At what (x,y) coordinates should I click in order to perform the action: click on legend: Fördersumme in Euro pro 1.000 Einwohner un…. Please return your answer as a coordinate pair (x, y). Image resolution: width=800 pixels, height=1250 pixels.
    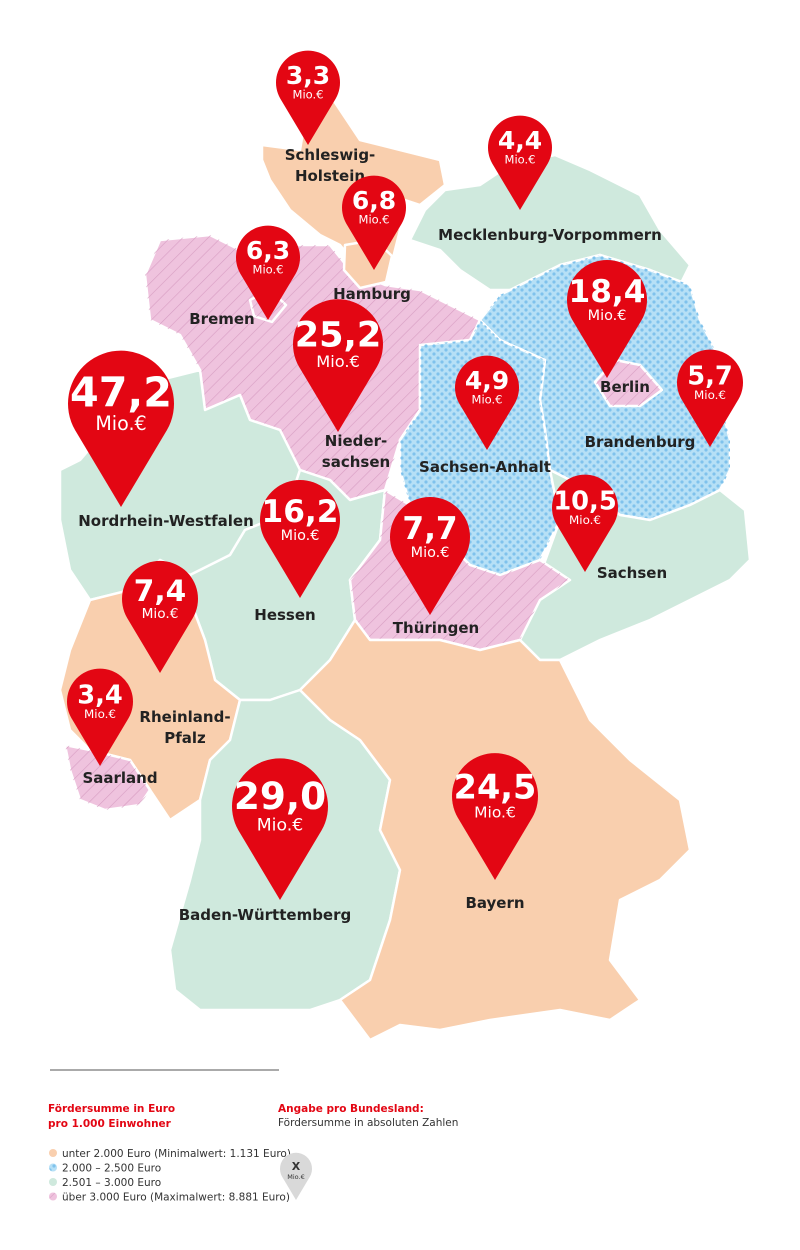
    Looking at the image, I should click on (253, 1153).